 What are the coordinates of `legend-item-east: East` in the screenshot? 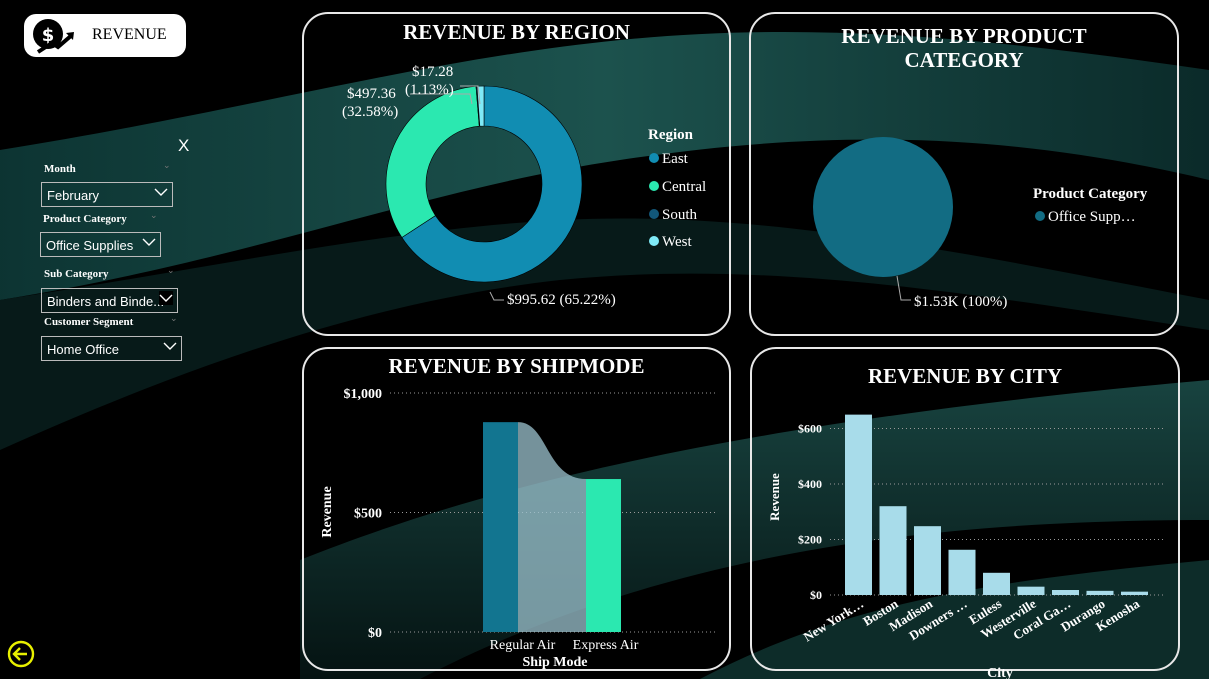 It's located at (668, 159).